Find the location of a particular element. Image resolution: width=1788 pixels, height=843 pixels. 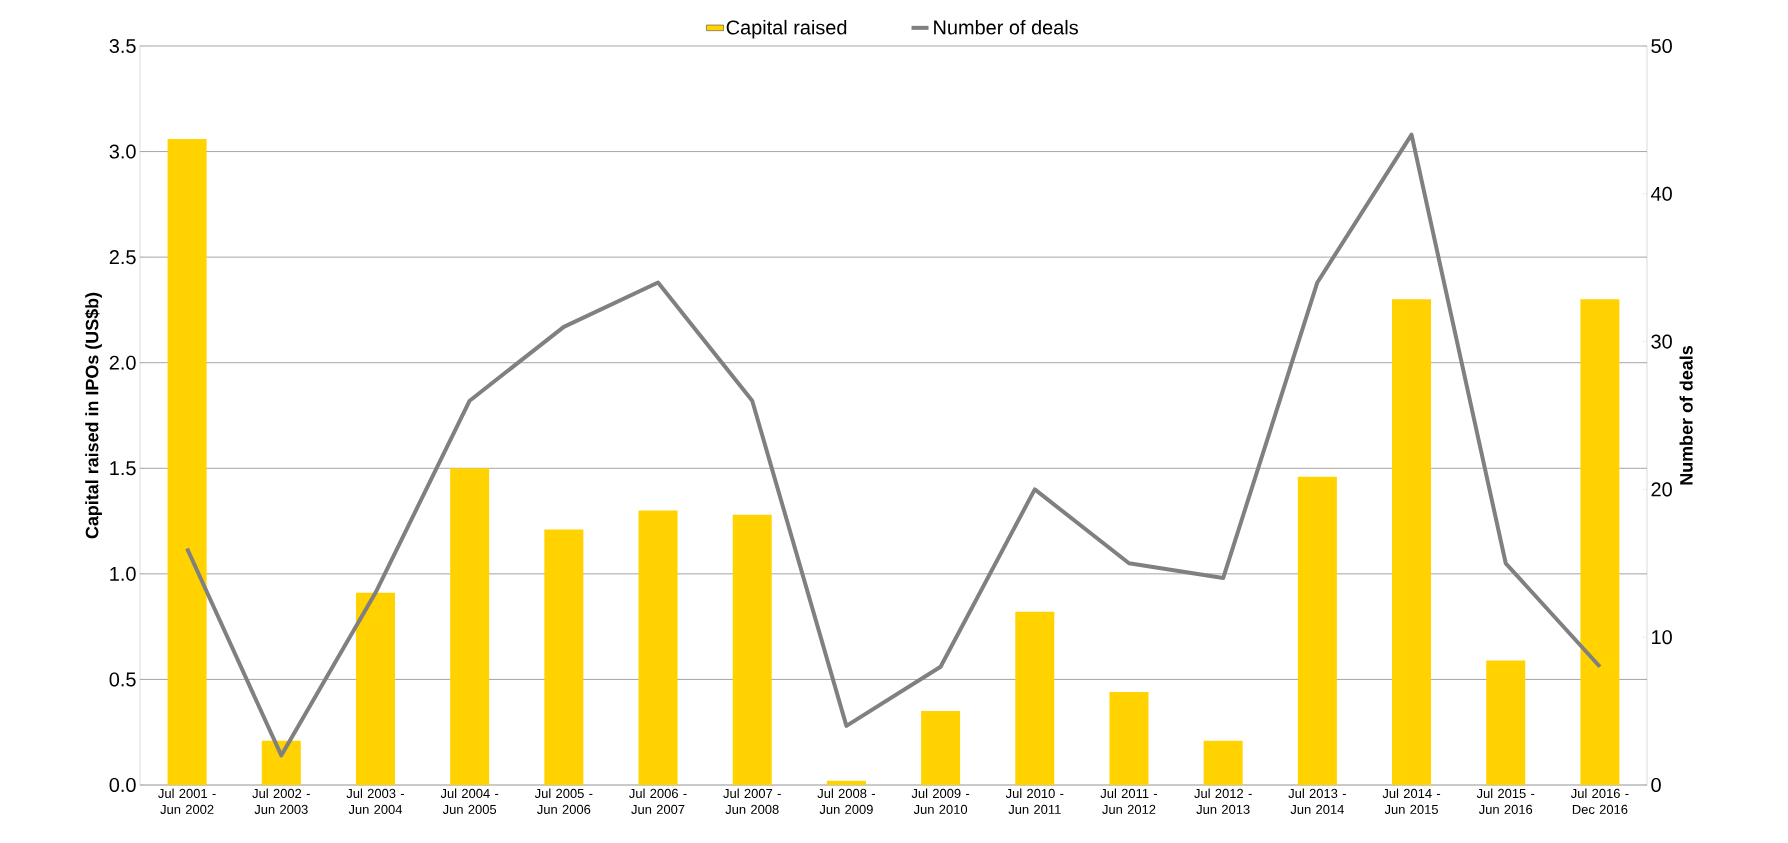

x-tick-label: Jul 2003 - Jun 2004 is located at coordinates (375, 801).